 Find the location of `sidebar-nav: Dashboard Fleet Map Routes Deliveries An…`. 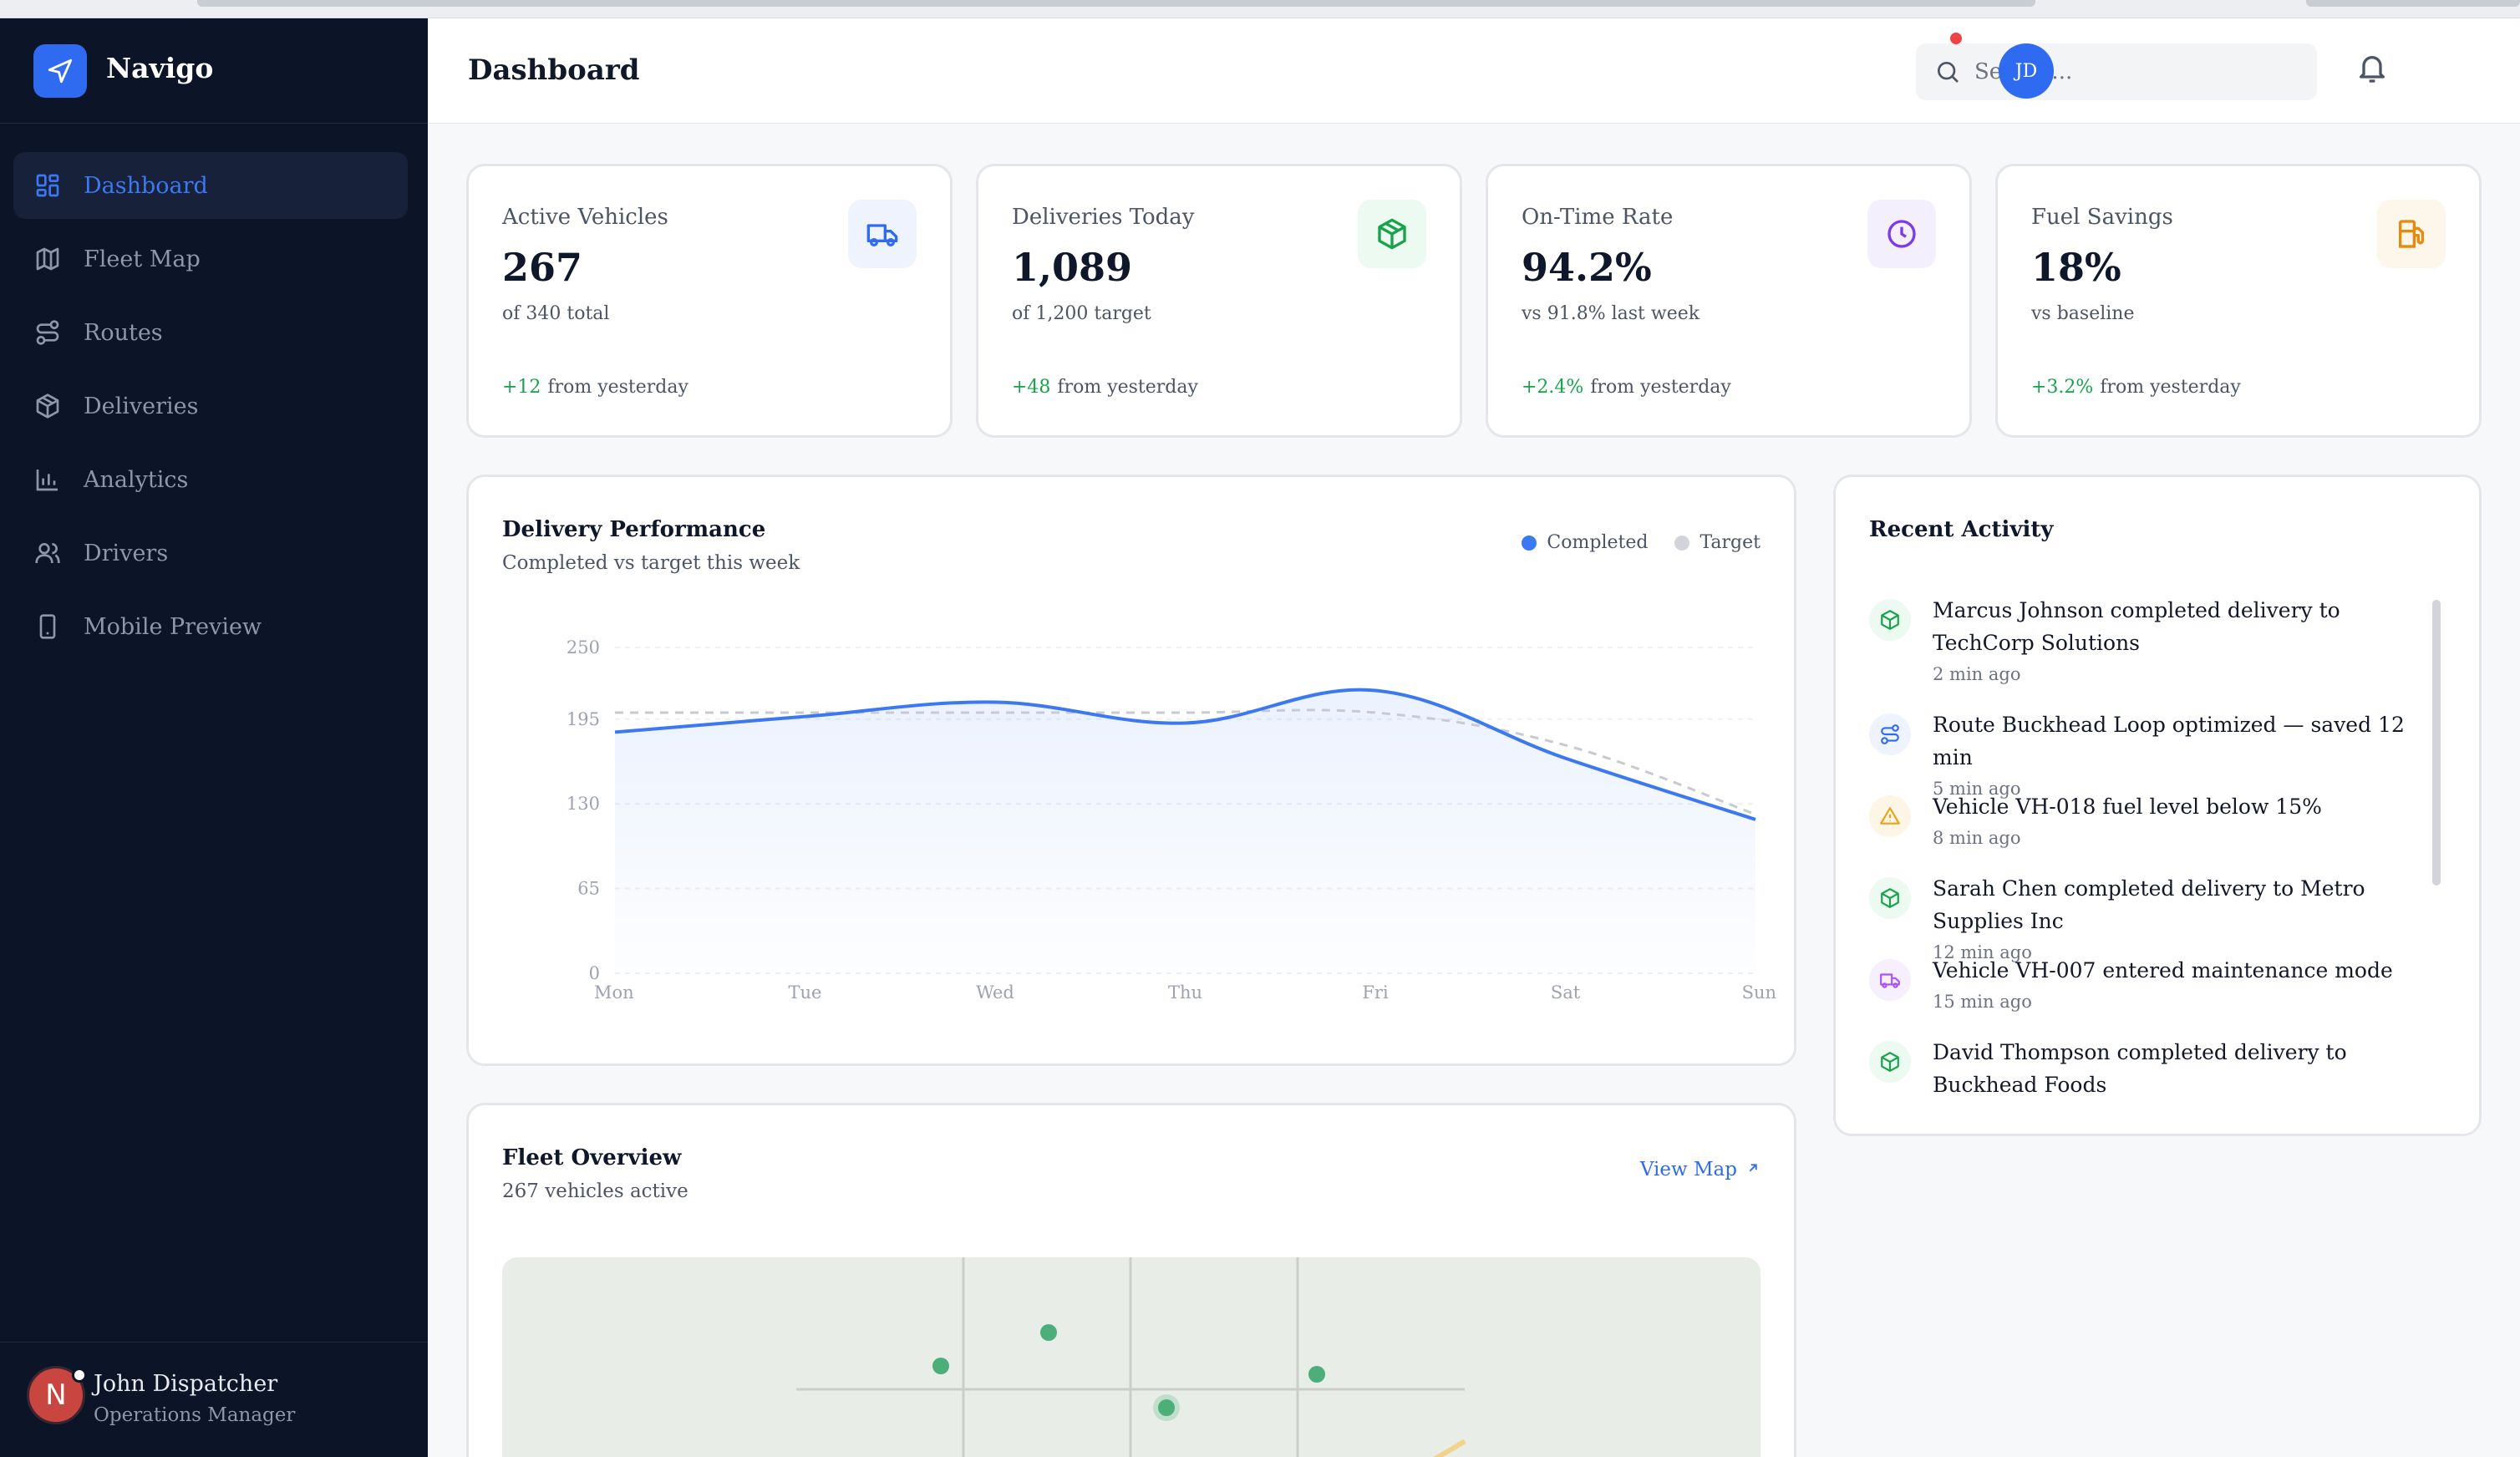

sidebar-nav: Dashboard Fleet Map Routes Deliveries An… is located at coordinates (210, 409).